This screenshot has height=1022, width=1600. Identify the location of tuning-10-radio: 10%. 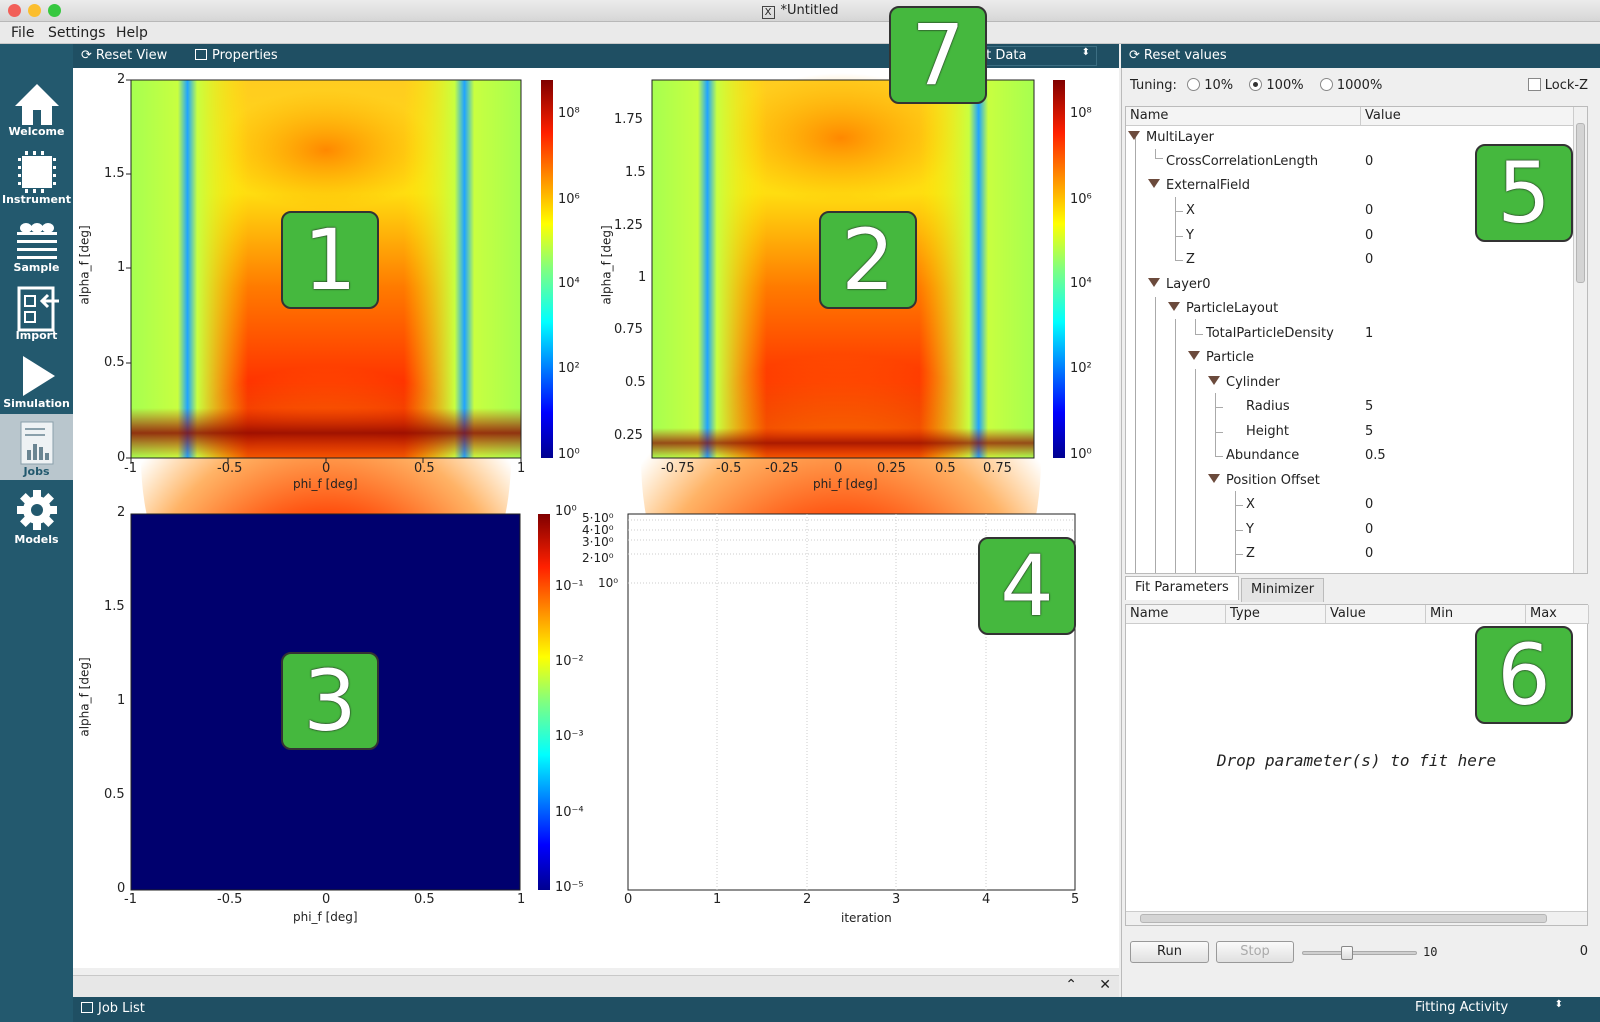
(1210, 85).